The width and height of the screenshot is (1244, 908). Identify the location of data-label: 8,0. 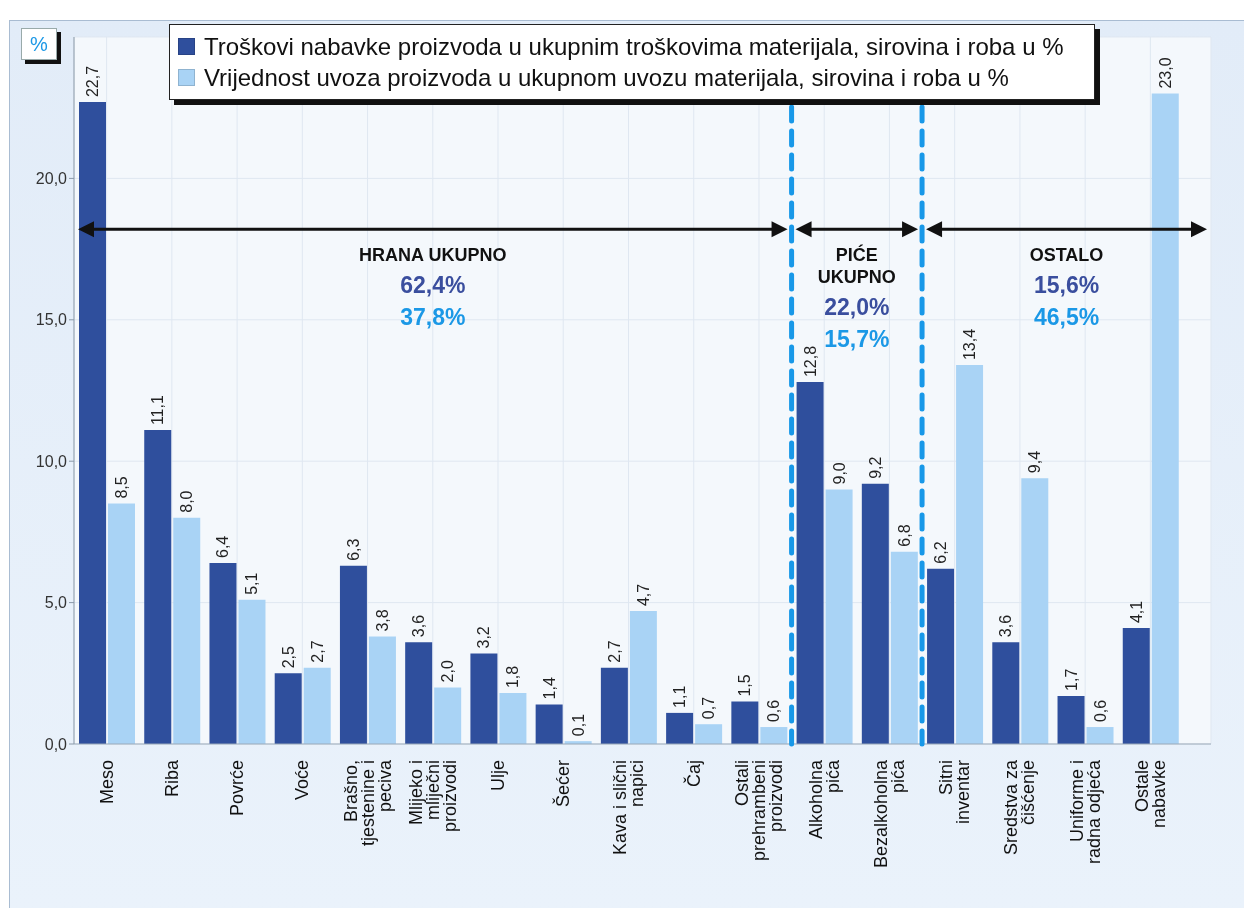
(187, 501).